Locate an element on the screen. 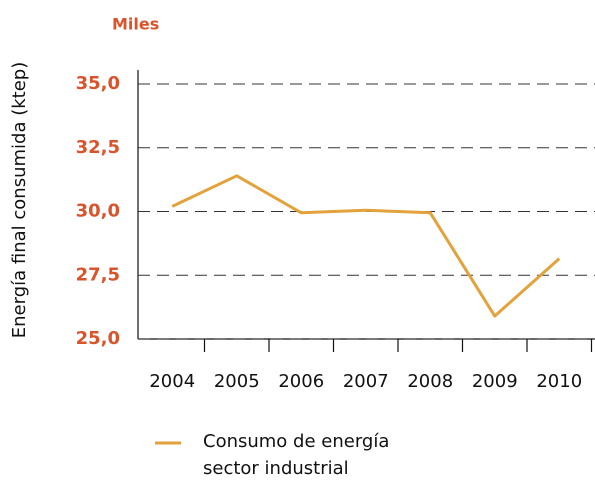 This screenshot has width=595, height=483. y-tick-label: 30,0 is located at coordinates (98, 211).